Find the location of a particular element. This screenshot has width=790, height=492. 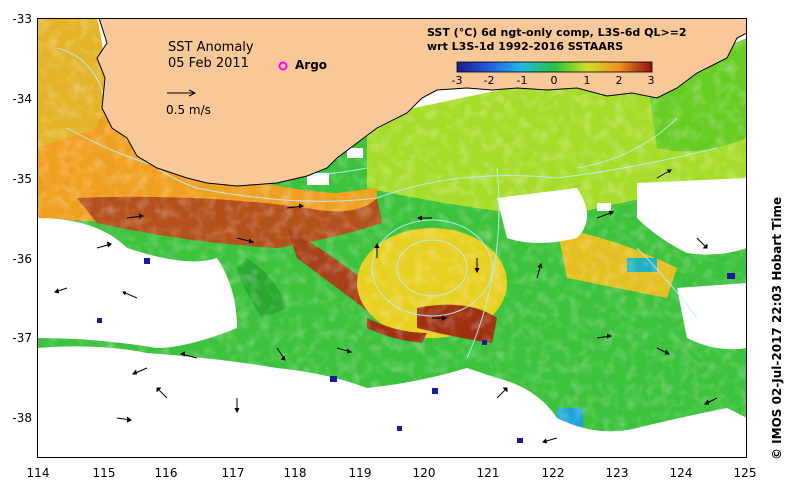

colorbar-tick: 1 is located at coordinates (587, 80).